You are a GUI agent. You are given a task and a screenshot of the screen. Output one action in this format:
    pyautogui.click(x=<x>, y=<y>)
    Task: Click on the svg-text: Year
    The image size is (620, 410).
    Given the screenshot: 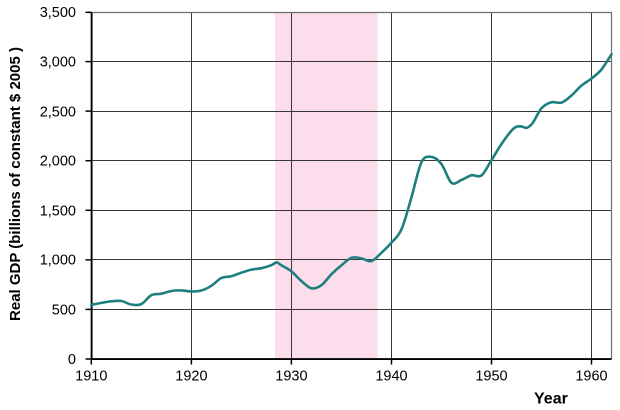 What is the action you would take?
    pyautogui.click(x=551, y=399)
    